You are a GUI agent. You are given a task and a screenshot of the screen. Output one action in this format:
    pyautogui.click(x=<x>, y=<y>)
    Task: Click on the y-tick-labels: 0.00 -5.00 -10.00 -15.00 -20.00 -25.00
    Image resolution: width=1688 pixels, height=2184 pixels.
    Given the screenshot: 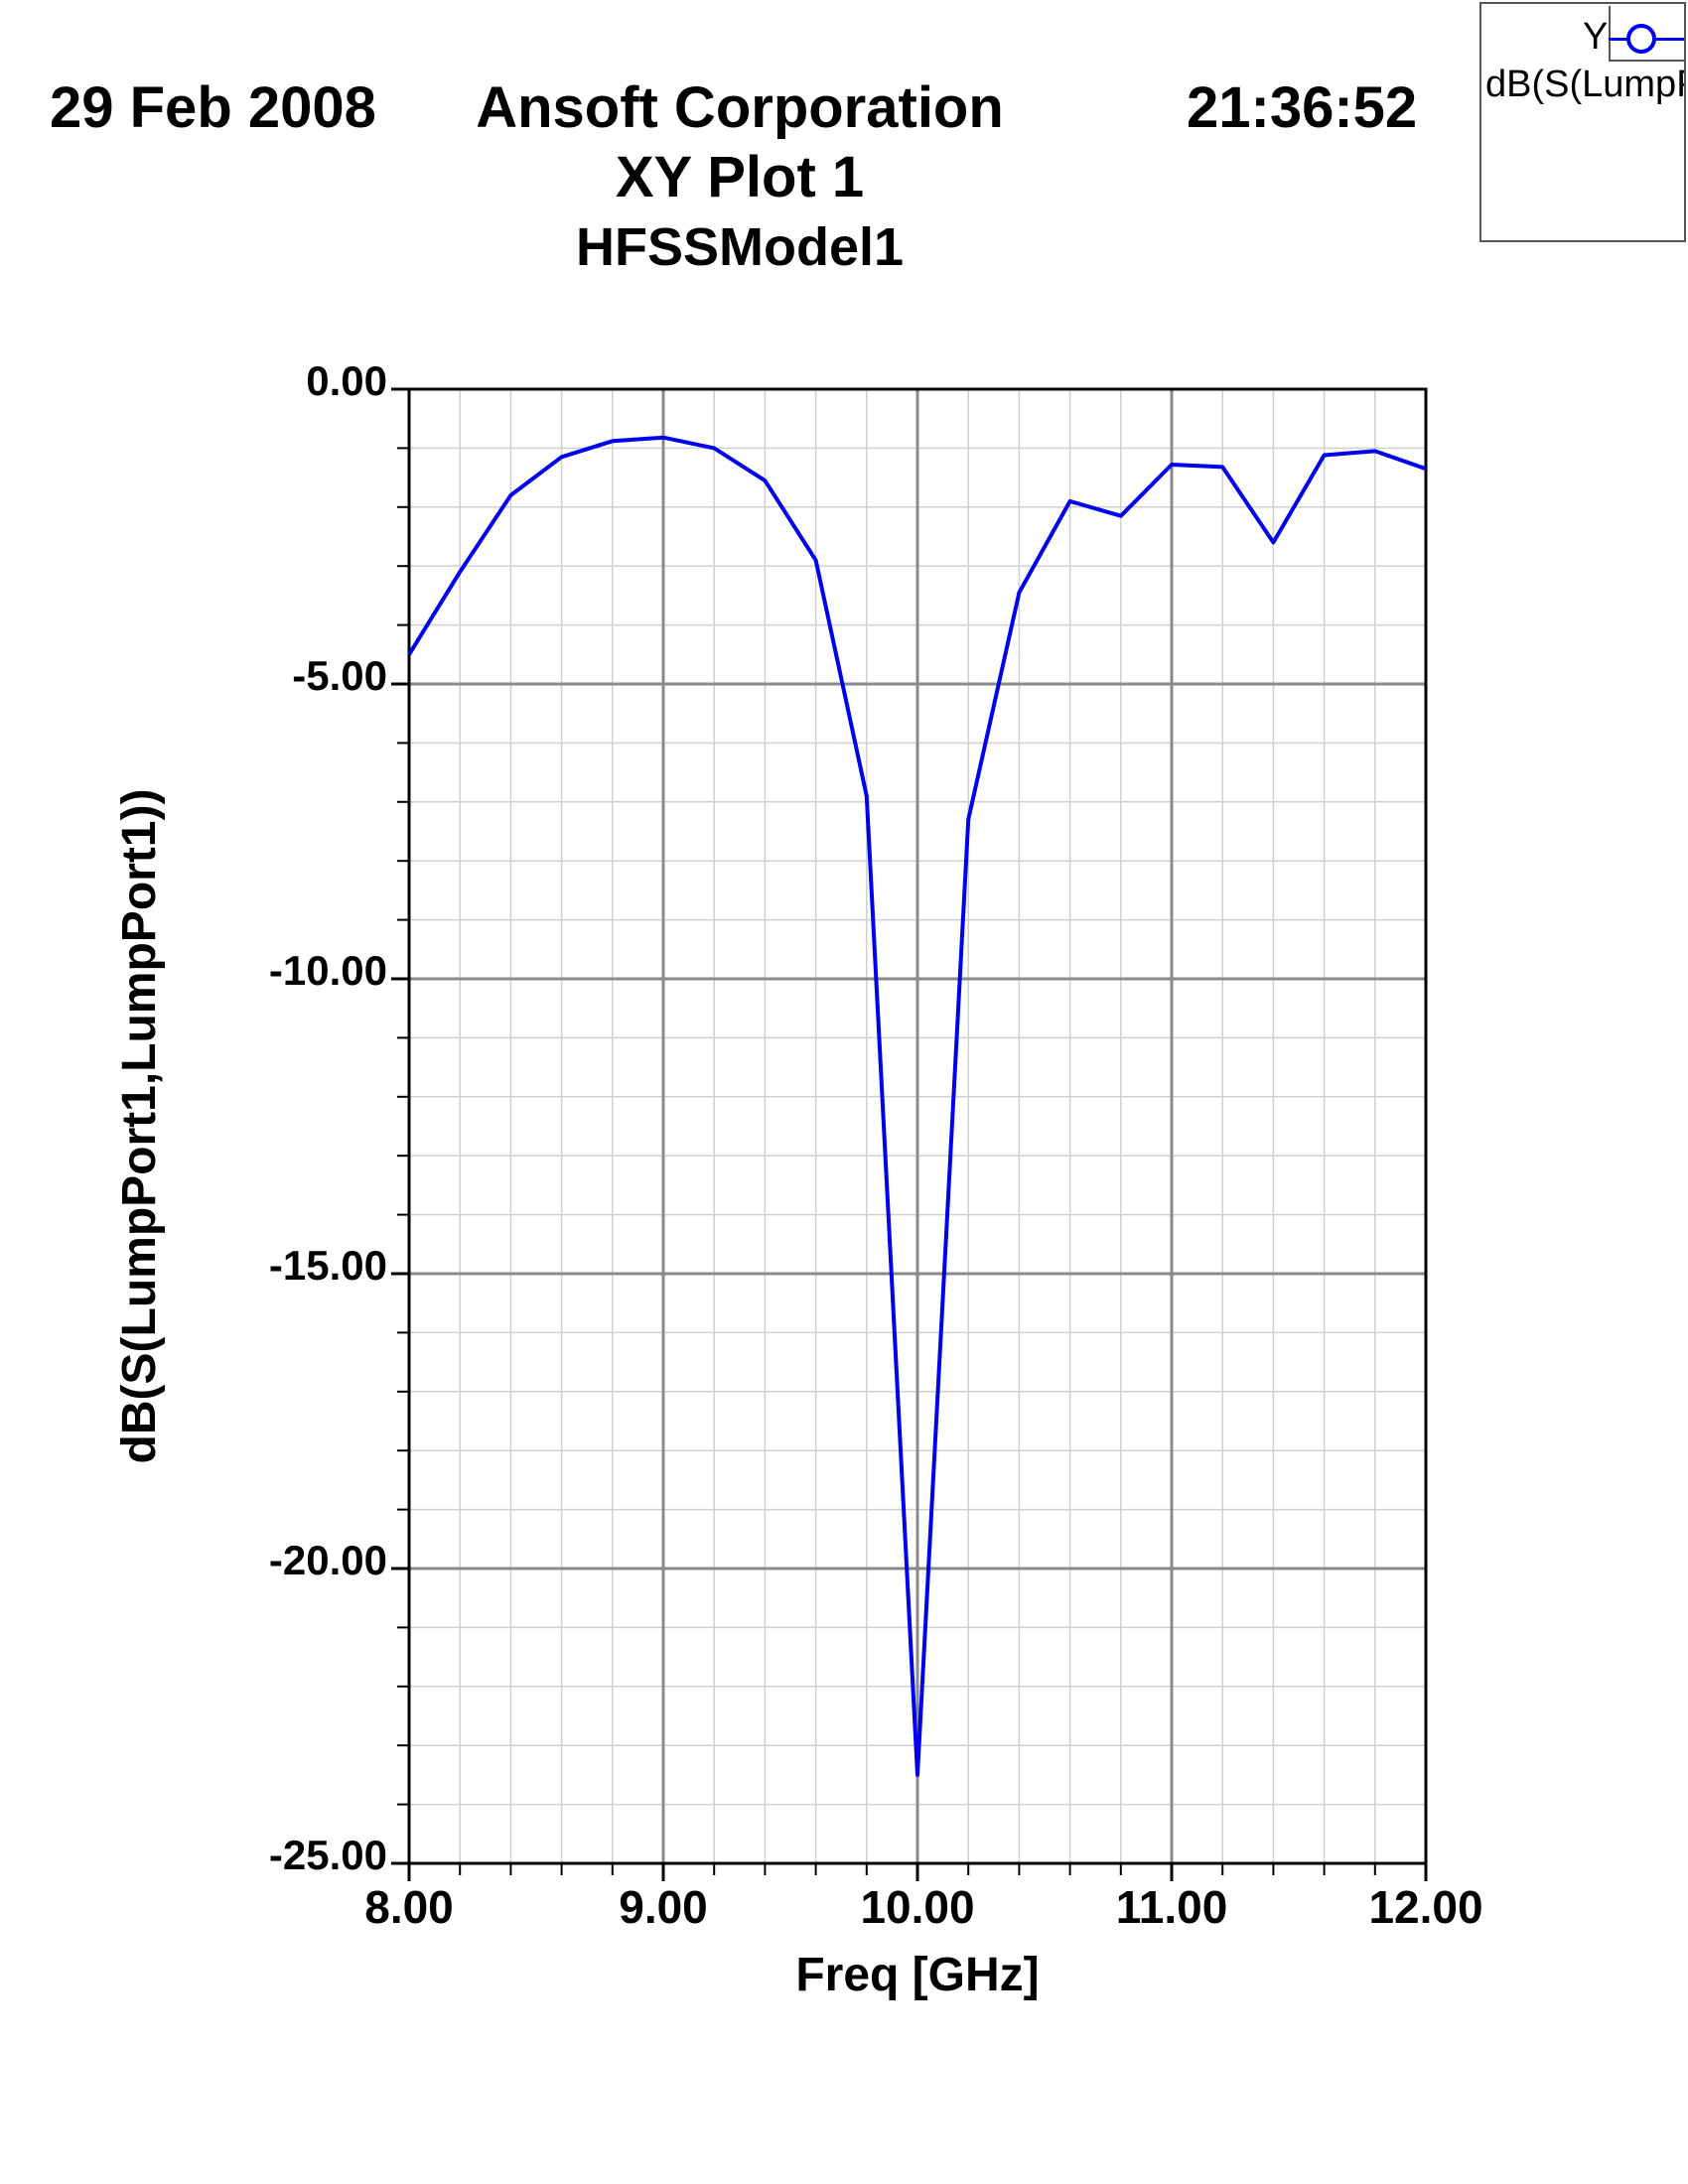 What is the action you would take?
    pyautogui.click(x=328, y=1117)
    